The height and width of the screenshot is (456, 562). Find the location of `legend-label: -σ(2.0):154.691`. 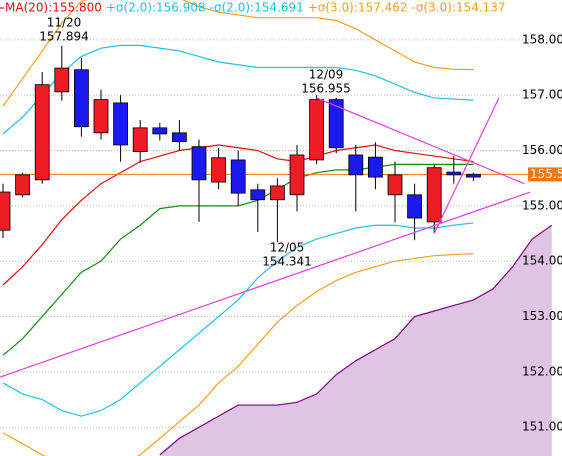

legend-label: -σ(2.0):154.691 is located at coordinates (257, 8).